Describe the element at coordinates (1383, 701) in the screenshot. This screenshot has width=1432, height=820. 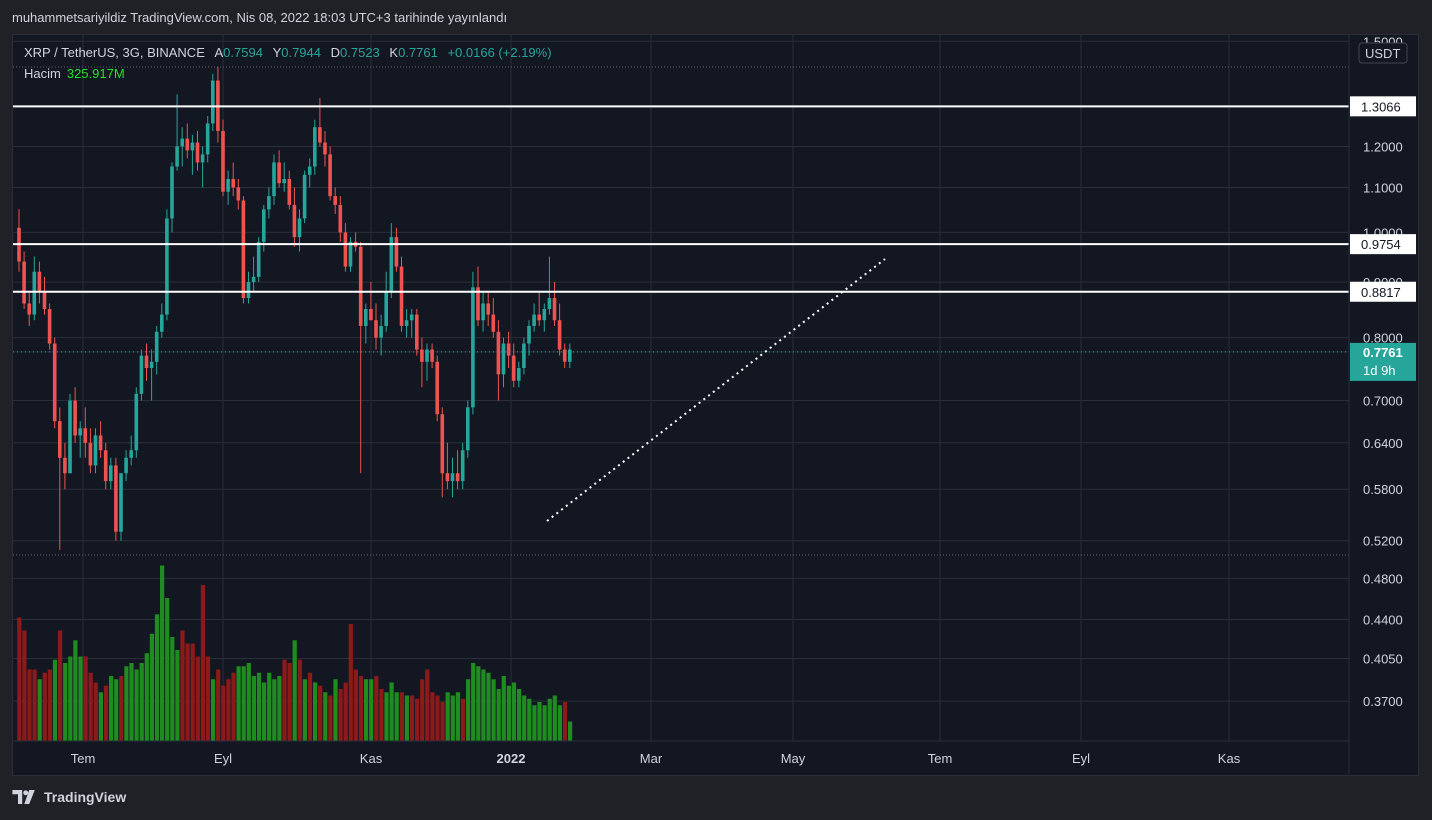
I see `price-tick-label: 0.3700` at that location.